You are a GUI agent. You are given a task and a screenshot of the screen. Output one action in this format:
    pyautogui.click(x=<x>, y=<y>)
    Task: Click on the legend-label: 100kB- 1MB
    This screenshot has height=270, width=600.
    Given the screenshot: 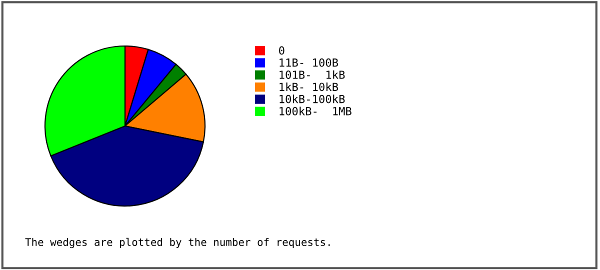 What is the action you would take?
    pyautogui.click(x=316, y=111)
    